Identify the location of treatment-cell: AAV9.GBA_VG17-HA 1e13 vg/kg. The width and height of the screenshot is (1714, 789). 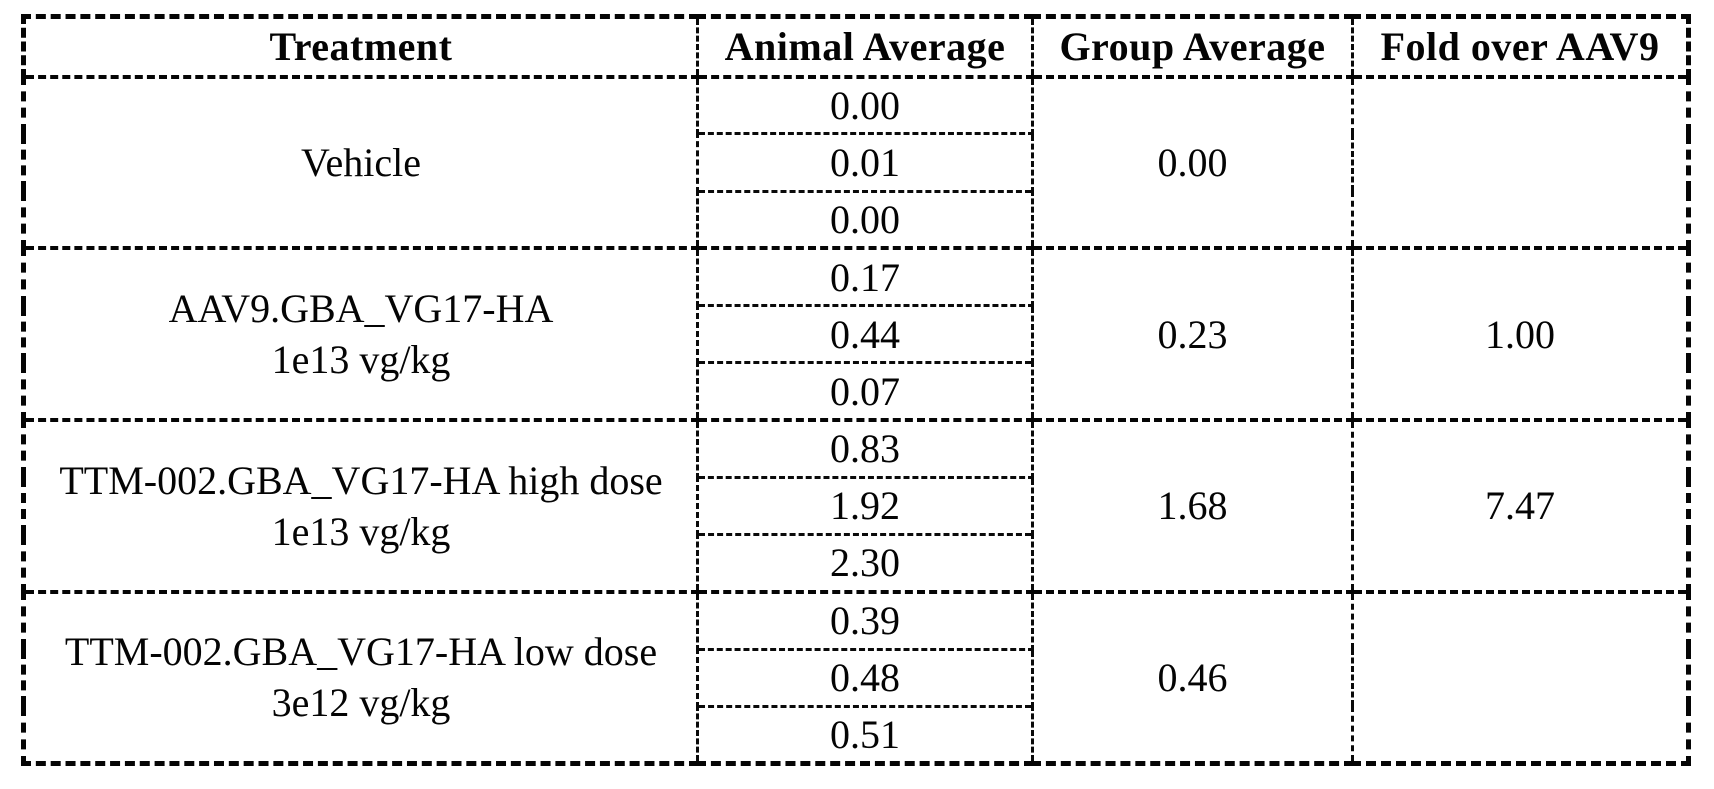
(360, 334).